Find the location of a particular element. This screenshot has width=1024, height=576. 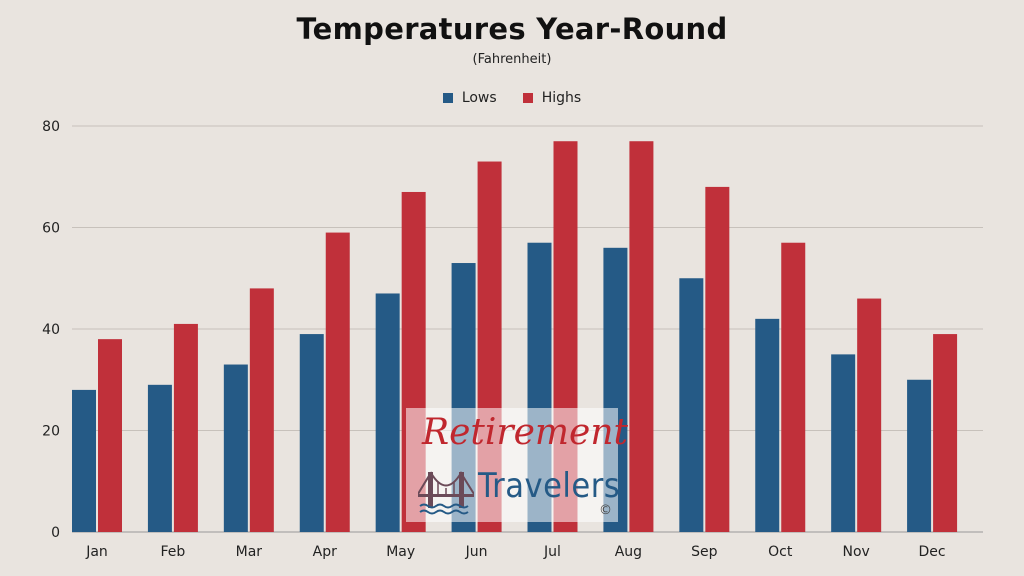

bar-highs-aug is located at coordinates (641, 336).